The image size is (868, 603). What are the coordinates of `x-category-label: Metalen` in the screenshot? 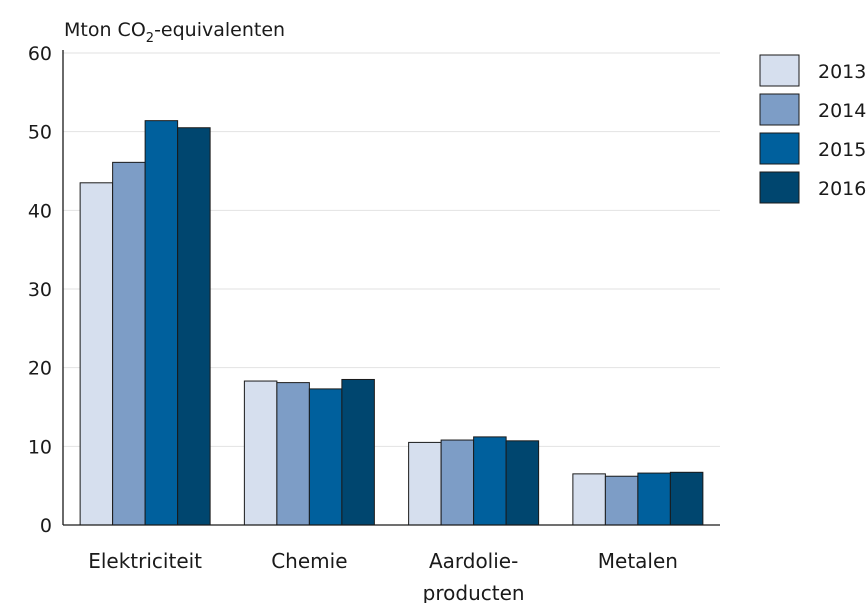 It's located at (638, 561).